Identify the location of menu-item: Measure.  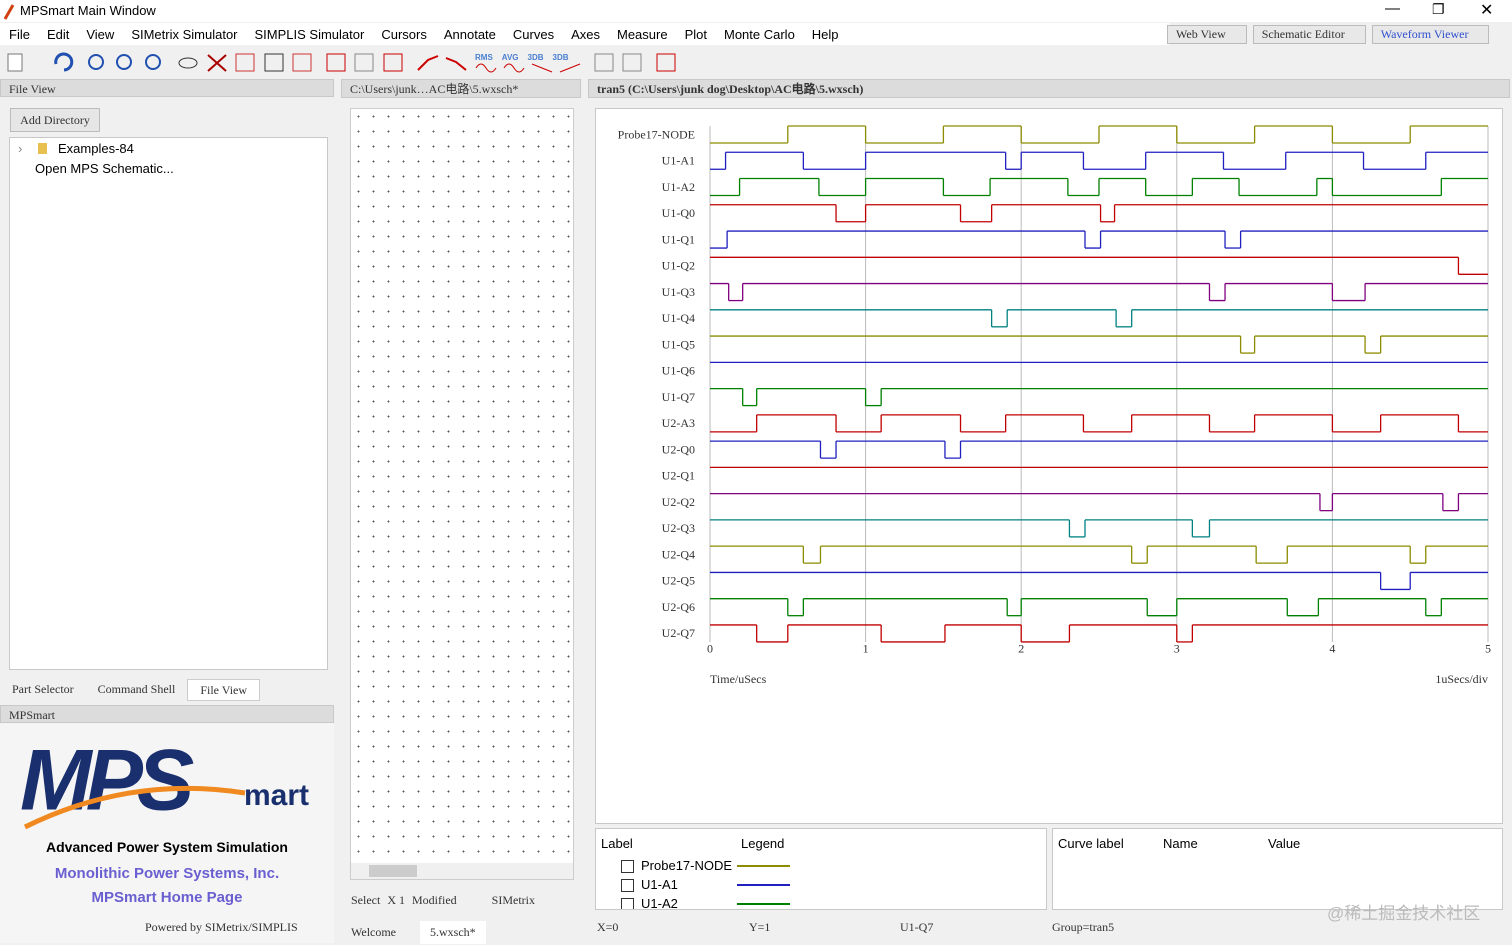
(642, 34).